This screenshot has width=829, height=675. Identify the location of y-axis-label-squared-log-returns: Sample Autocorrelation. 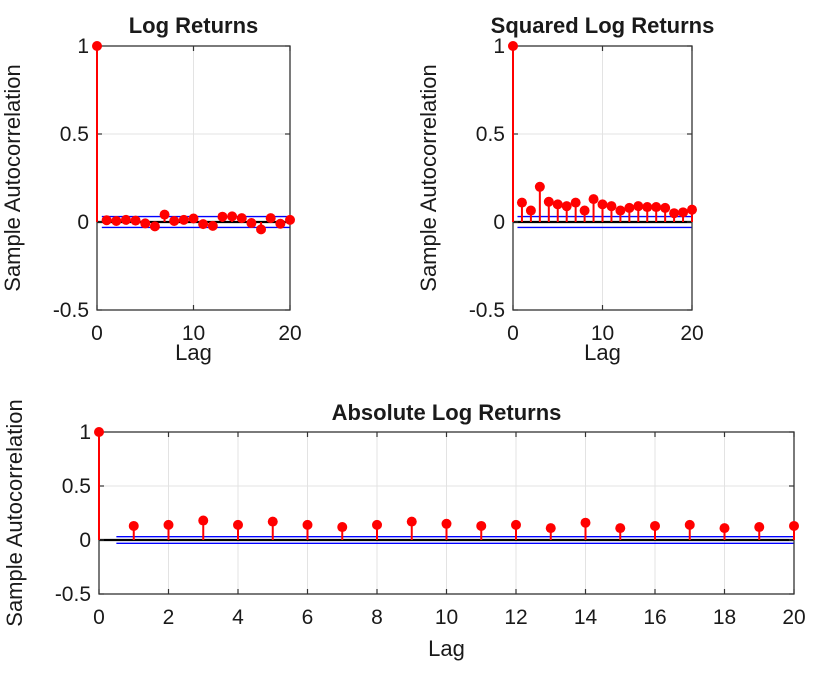
(428, 177).